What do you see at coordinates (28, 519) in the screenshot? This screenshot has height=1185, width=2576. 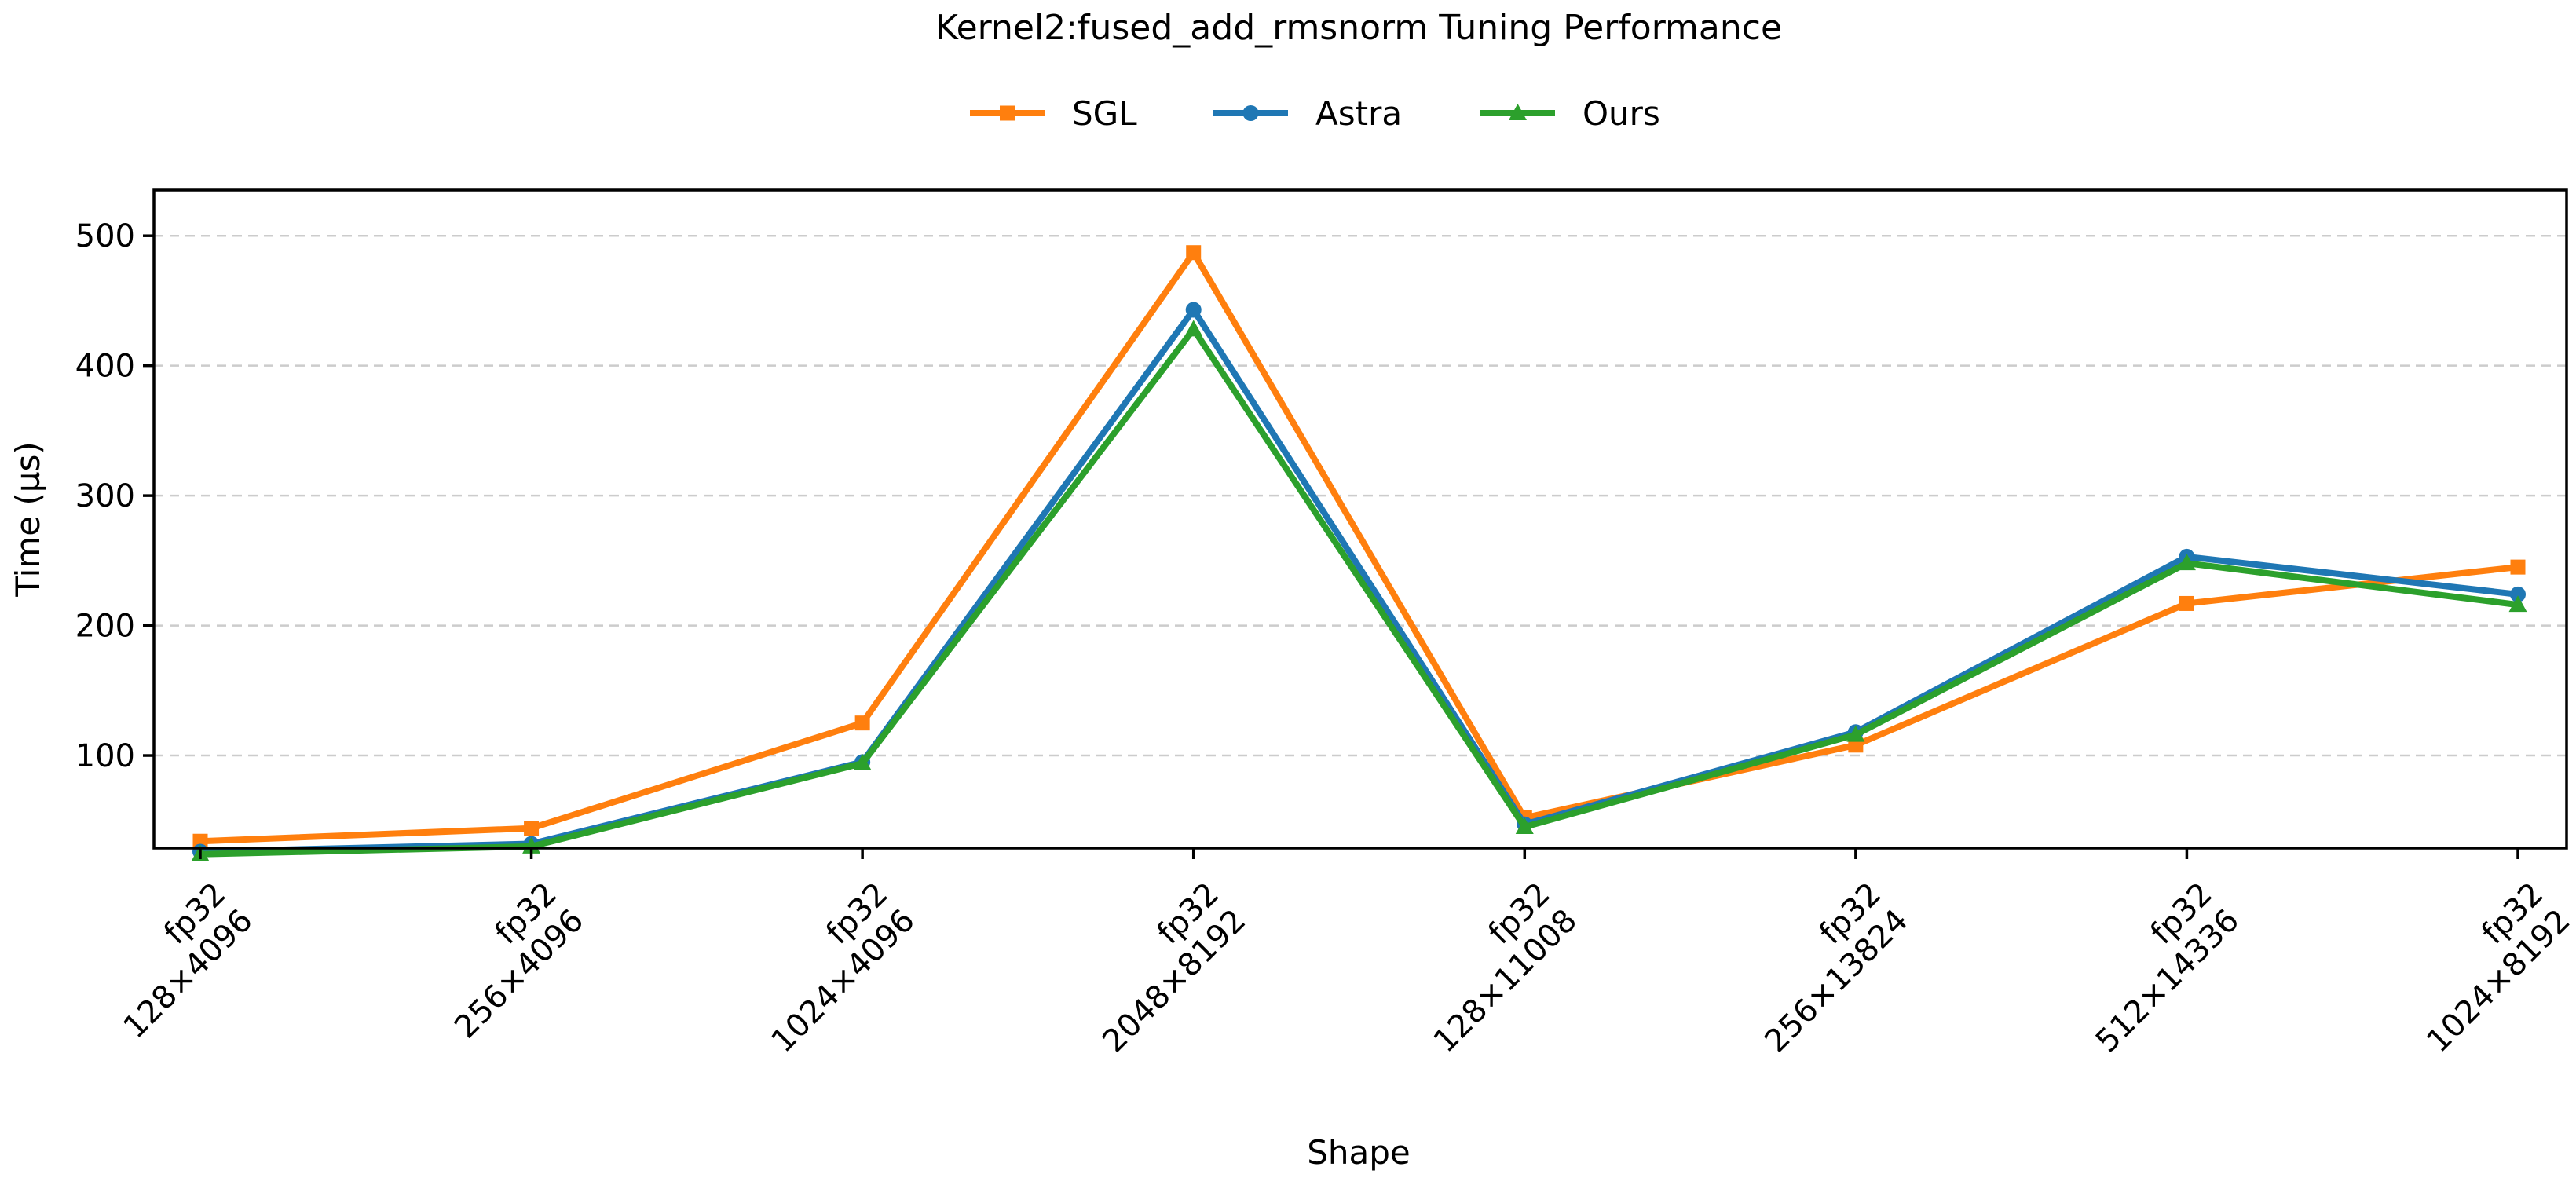 I see `y-axis-label: Time (µs)` at bounding box center [28, 519].